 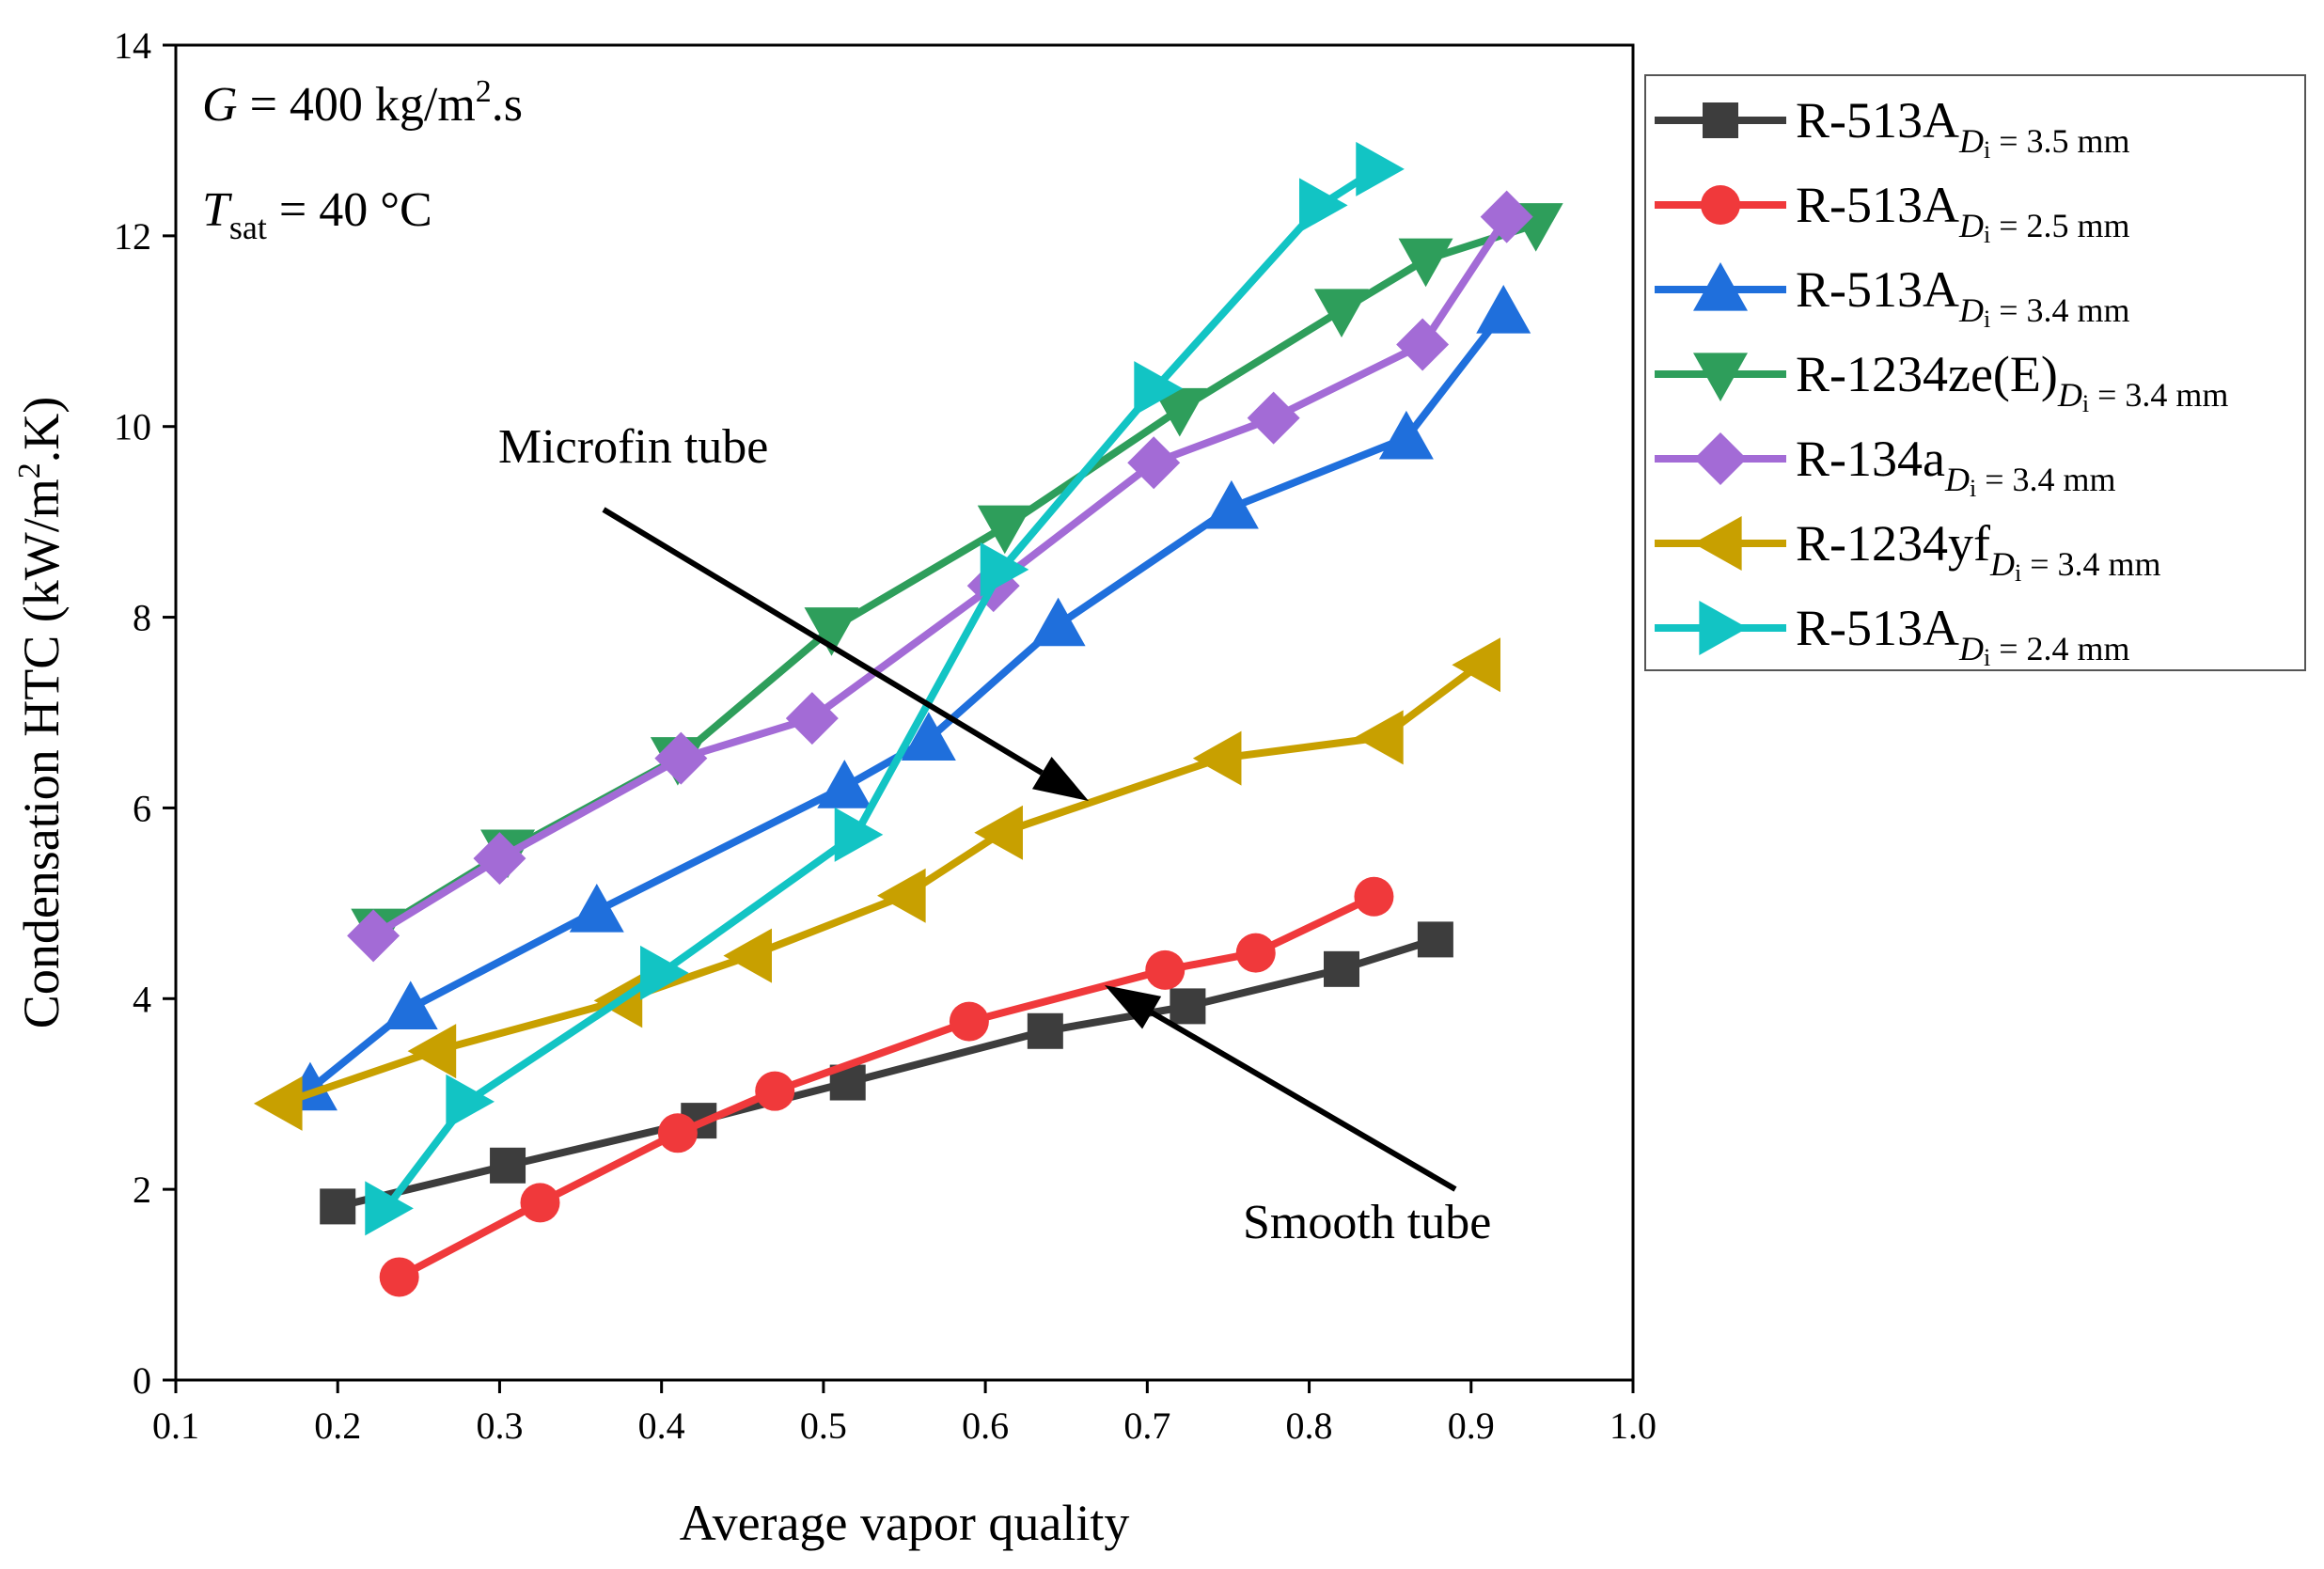 What do you see at coordinates (633, 447) in the screenshot?
I see `annotation-microfin-tube: Microfin tube` at bounding box center [633, 447].